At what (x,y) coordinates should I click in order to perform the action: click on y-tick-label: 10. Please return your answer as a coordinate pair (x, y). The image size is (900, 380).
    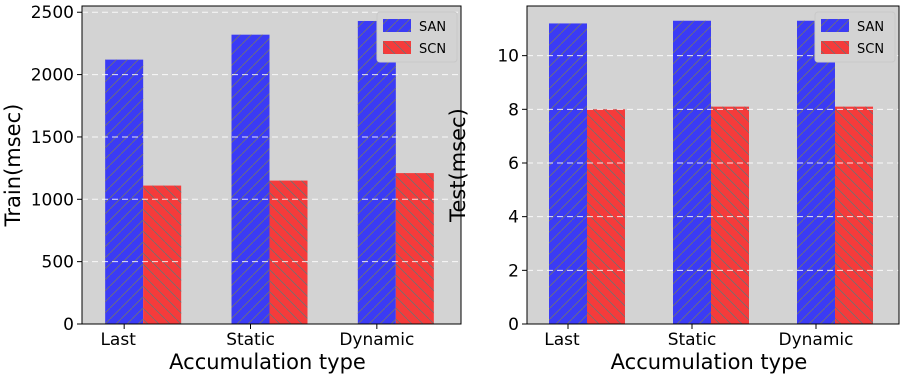
    Looking at the image, I should click on (508, 57).